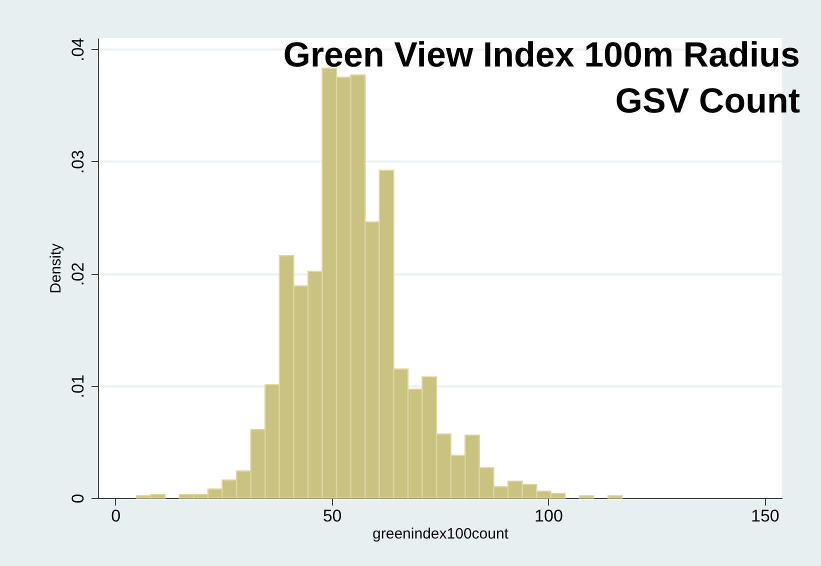 This screenshot has height=566, width=821. What do you see at coordinates (765, 516) in the screenshot?
I see `x-tick-label: 150` at bounding box center [765, 516].